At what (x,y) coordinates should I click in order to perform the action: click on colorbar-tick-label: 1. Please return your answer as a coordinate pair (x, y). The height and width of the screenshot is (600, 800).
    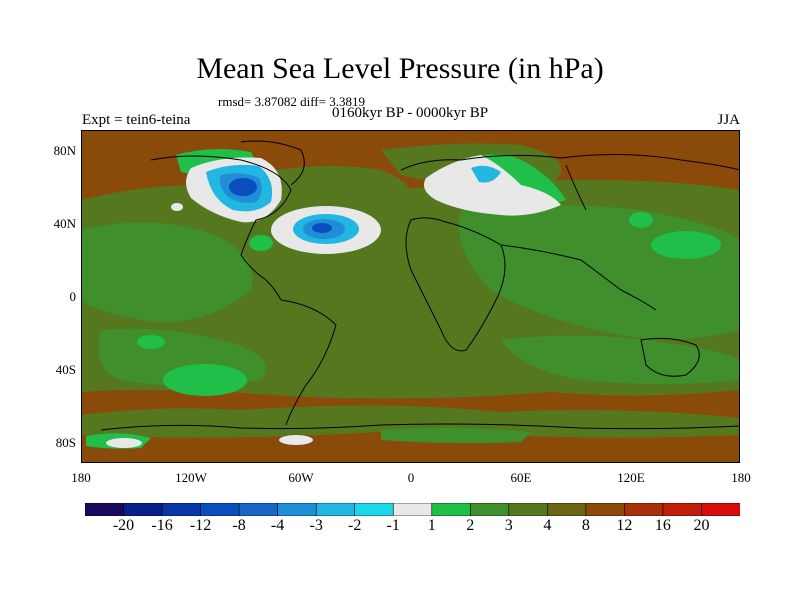
    Looking at the image, I should click on (431, 525).